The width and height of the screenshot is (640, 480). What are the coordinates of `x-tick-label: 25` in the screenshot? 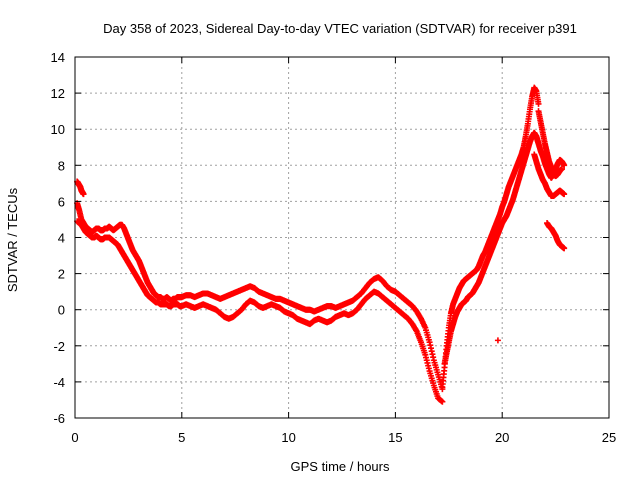 It's located at (609, 437).